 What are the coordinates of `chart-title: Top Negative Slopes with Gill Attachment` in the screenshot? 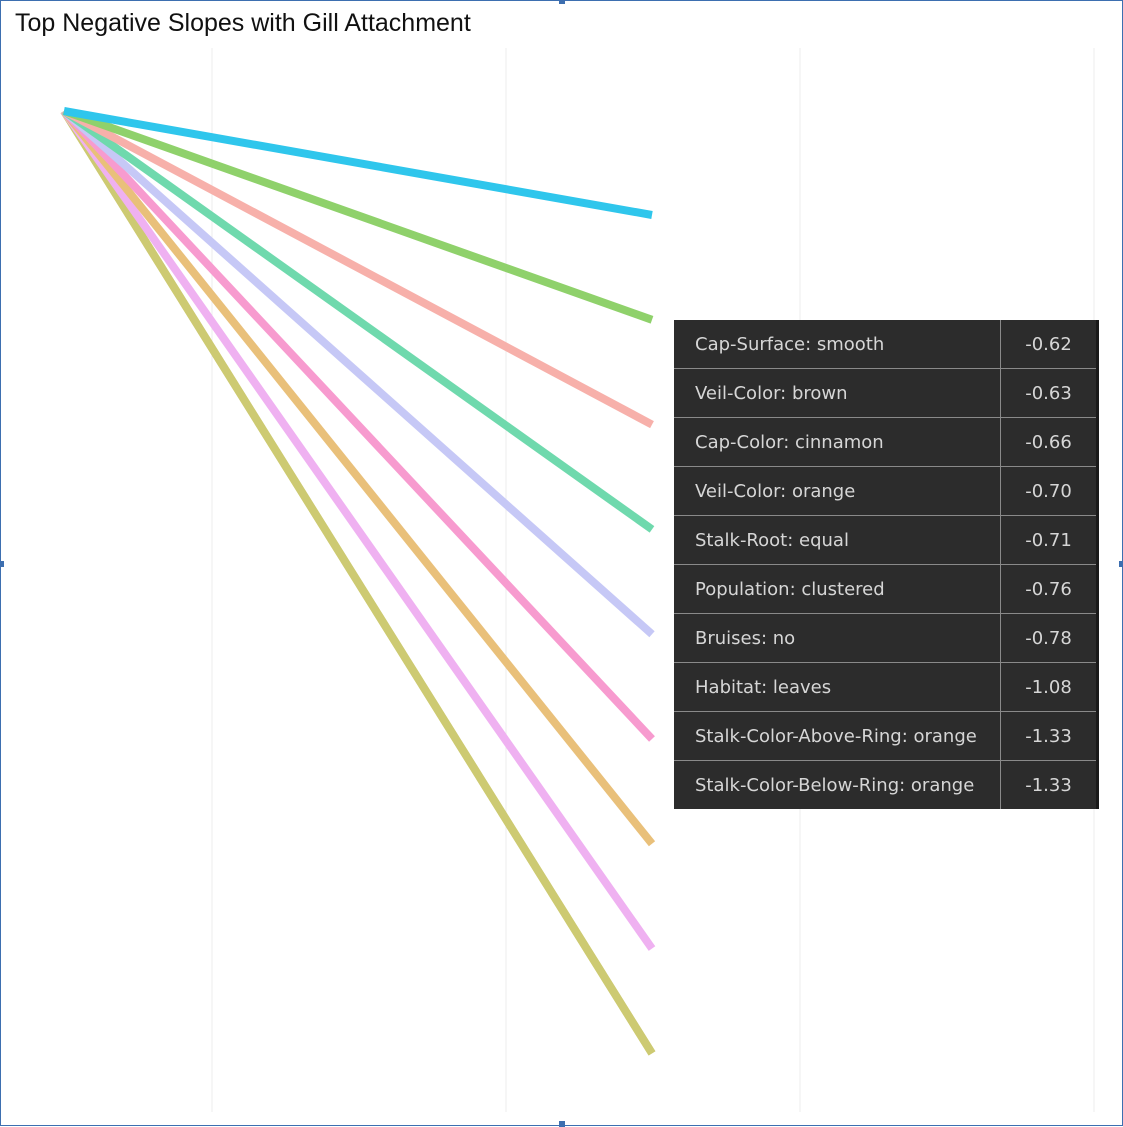 It's located at (243, 23).